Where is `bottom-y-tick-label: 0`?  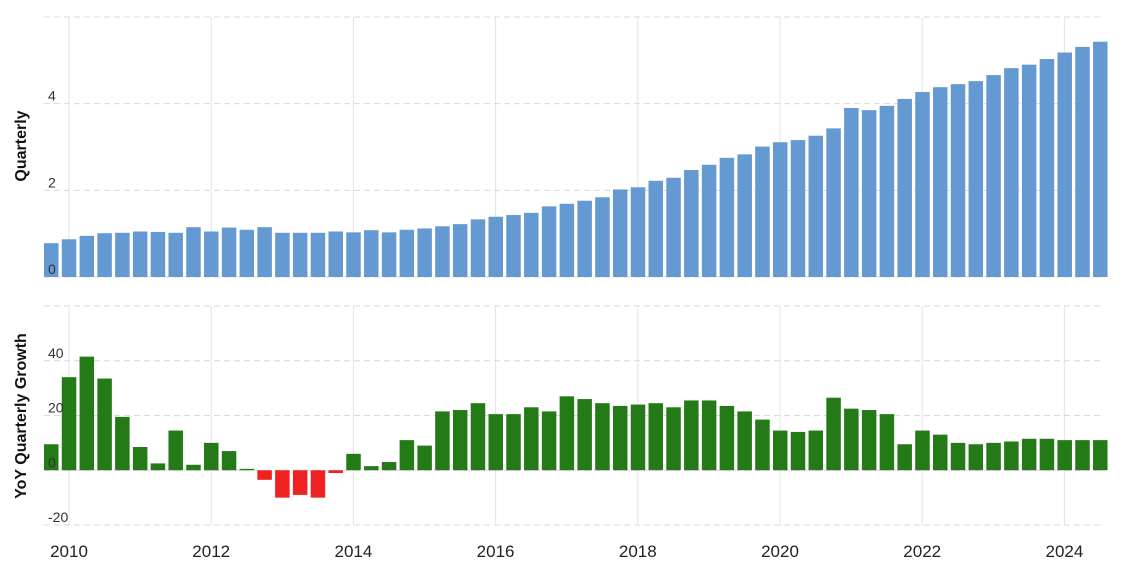 bottom-y-tick-label: 0 is located at coordinates (52, 462).